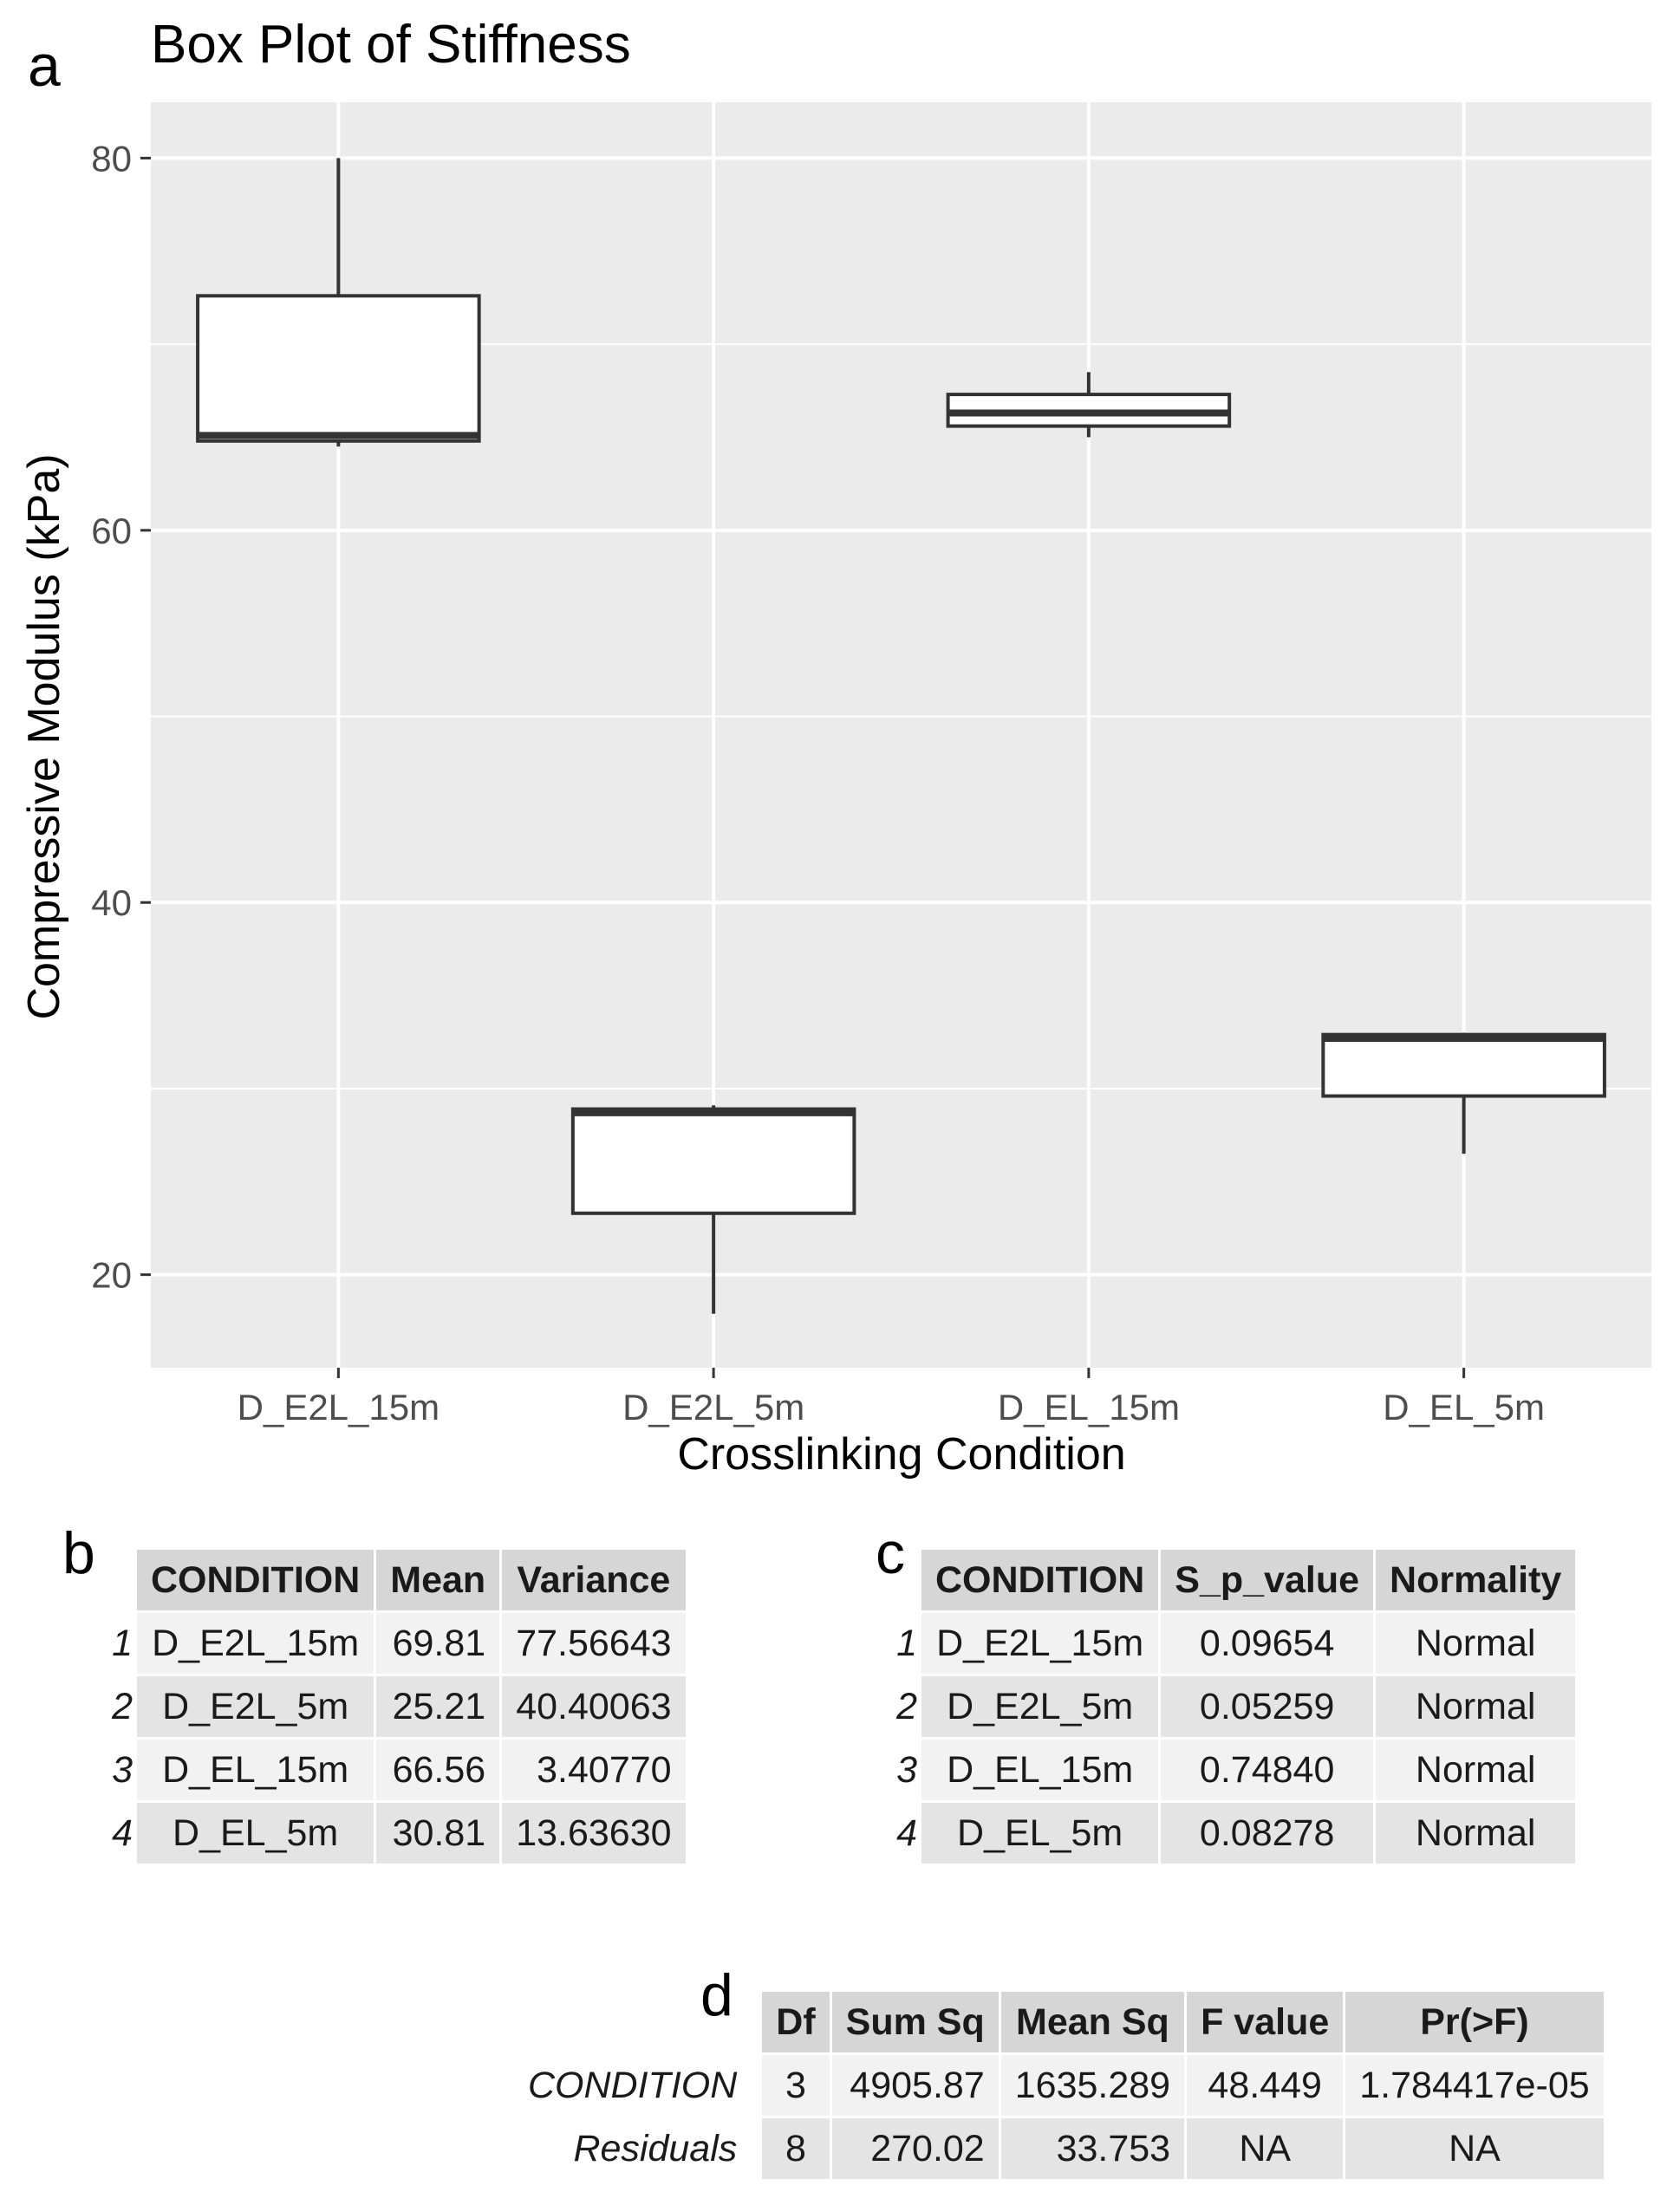 This screenshot has height=2205, width=1680. Describe the element at coordinates (391, 45) in the screenshot. I see `chart-title: Box Plot of Stiffness` at that location.